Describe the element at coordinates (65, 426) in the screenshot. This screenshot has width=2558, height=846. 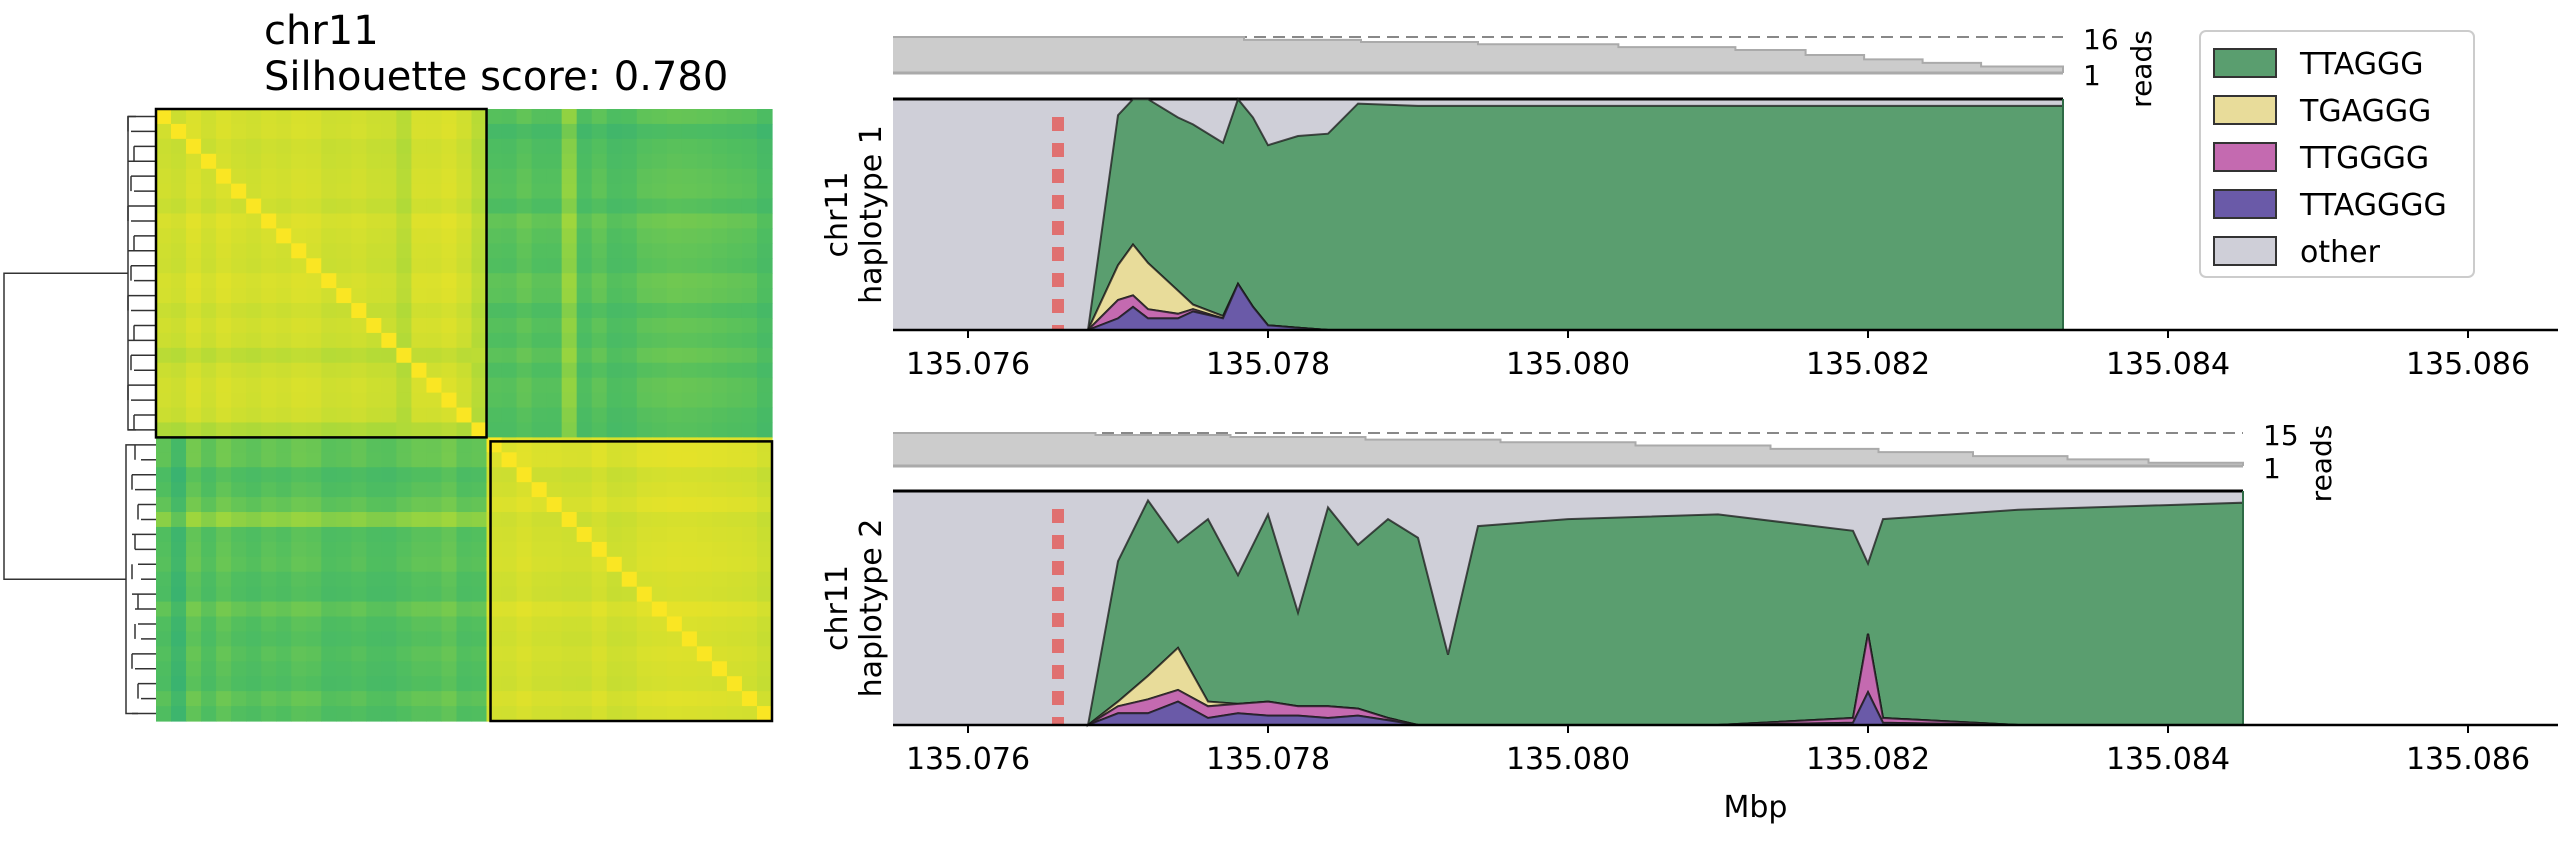
I see `dendrogram-root` at that location.